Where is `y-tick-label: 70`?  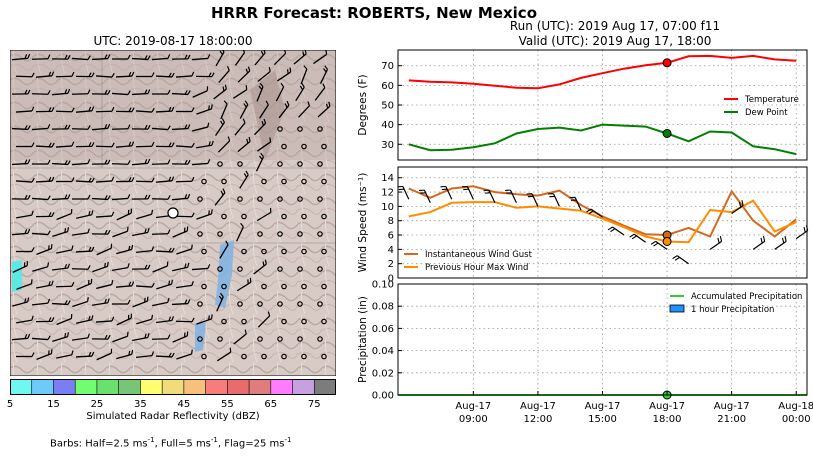
y-tick-label: 70 is located at coordinates (387, 66).